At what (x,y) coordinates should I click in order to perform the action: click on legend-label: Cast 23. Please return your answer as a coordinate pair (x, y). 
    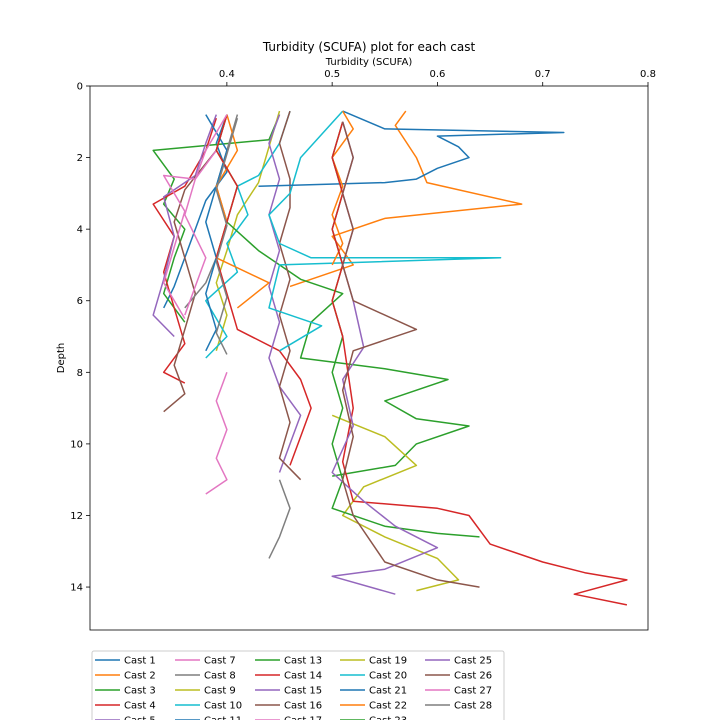
    Looking at the image, I should click on (388, 718).